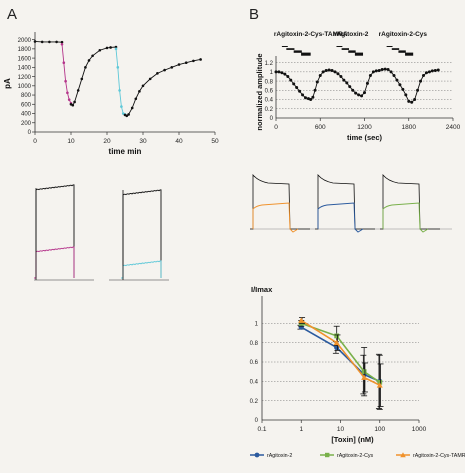  What do you see at coordinates (125, 151) in the screenshot?
I see `a-x-axis-label: time min` at bounding box center [125, 151].